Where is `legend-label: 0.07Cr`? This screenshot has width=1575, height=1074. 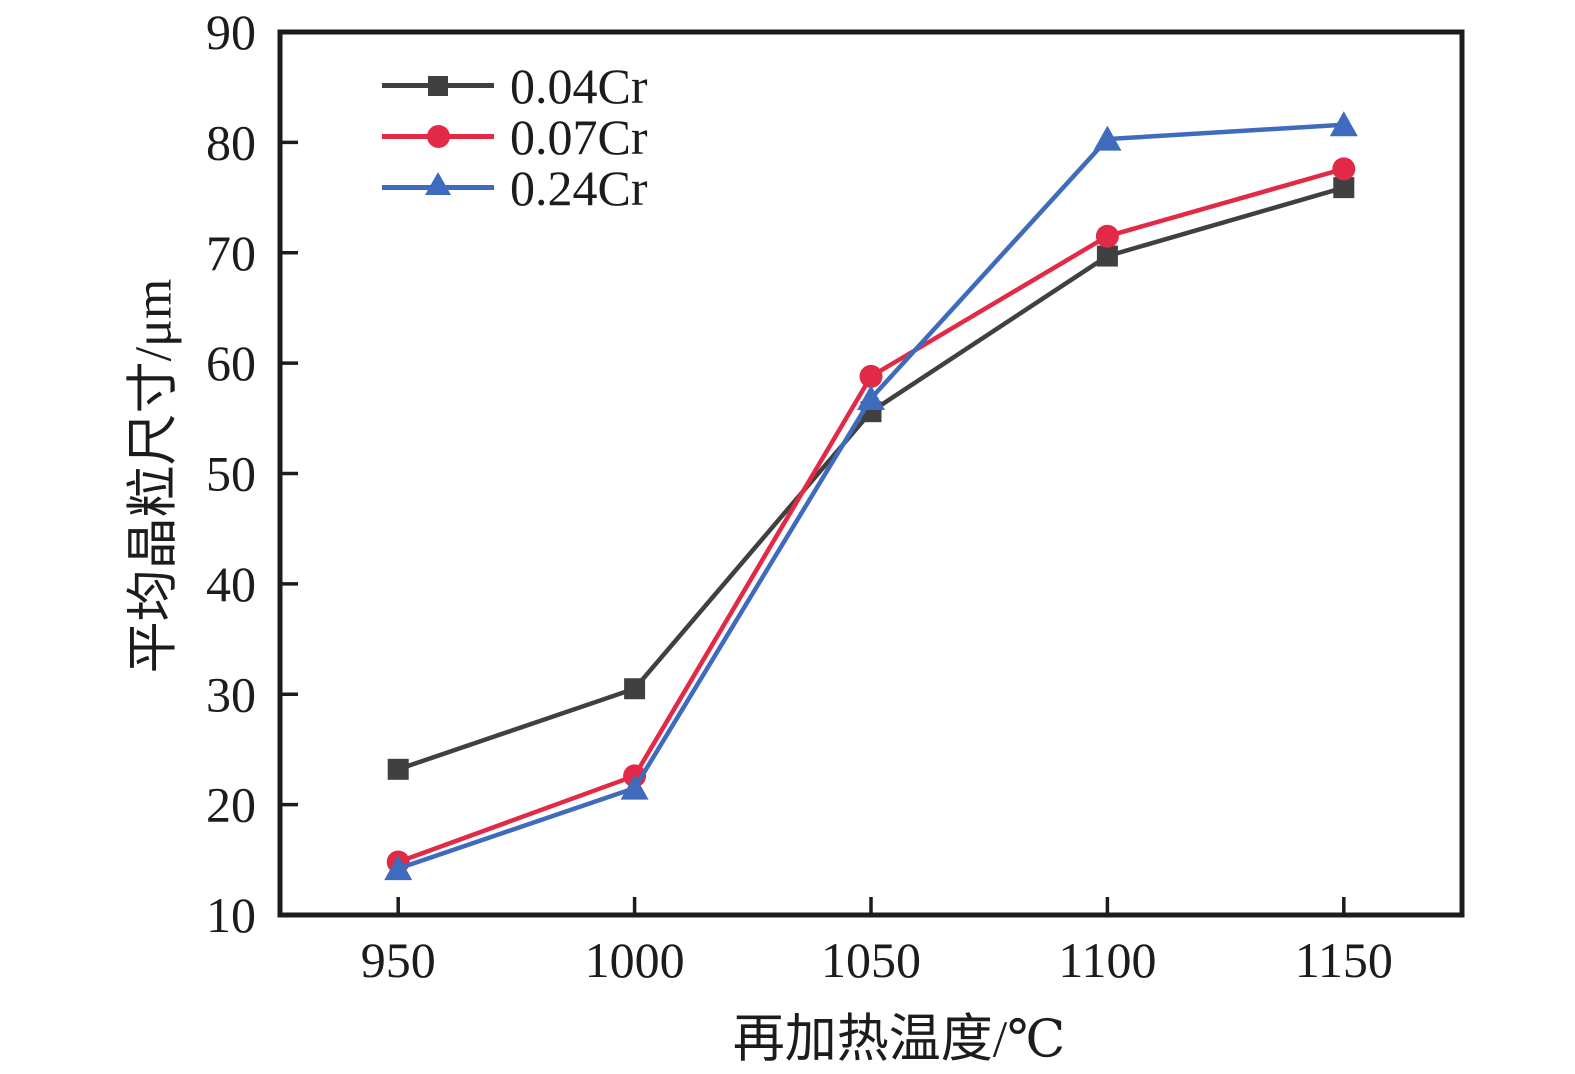
legend-label: 0.07Cr is located at coordinates (579, 136).